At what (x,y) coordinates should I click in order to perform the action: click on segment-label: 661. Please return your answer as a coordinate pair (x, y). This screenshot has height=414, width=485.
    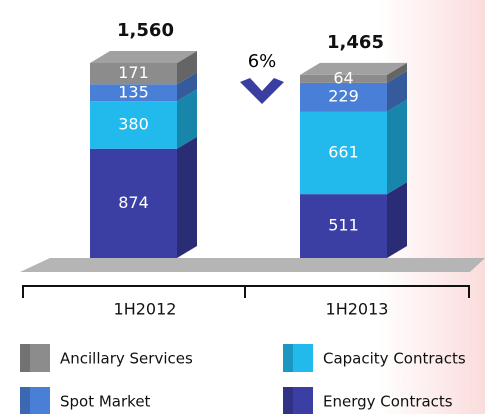
    Looking at the image, I should click on (343, 151).